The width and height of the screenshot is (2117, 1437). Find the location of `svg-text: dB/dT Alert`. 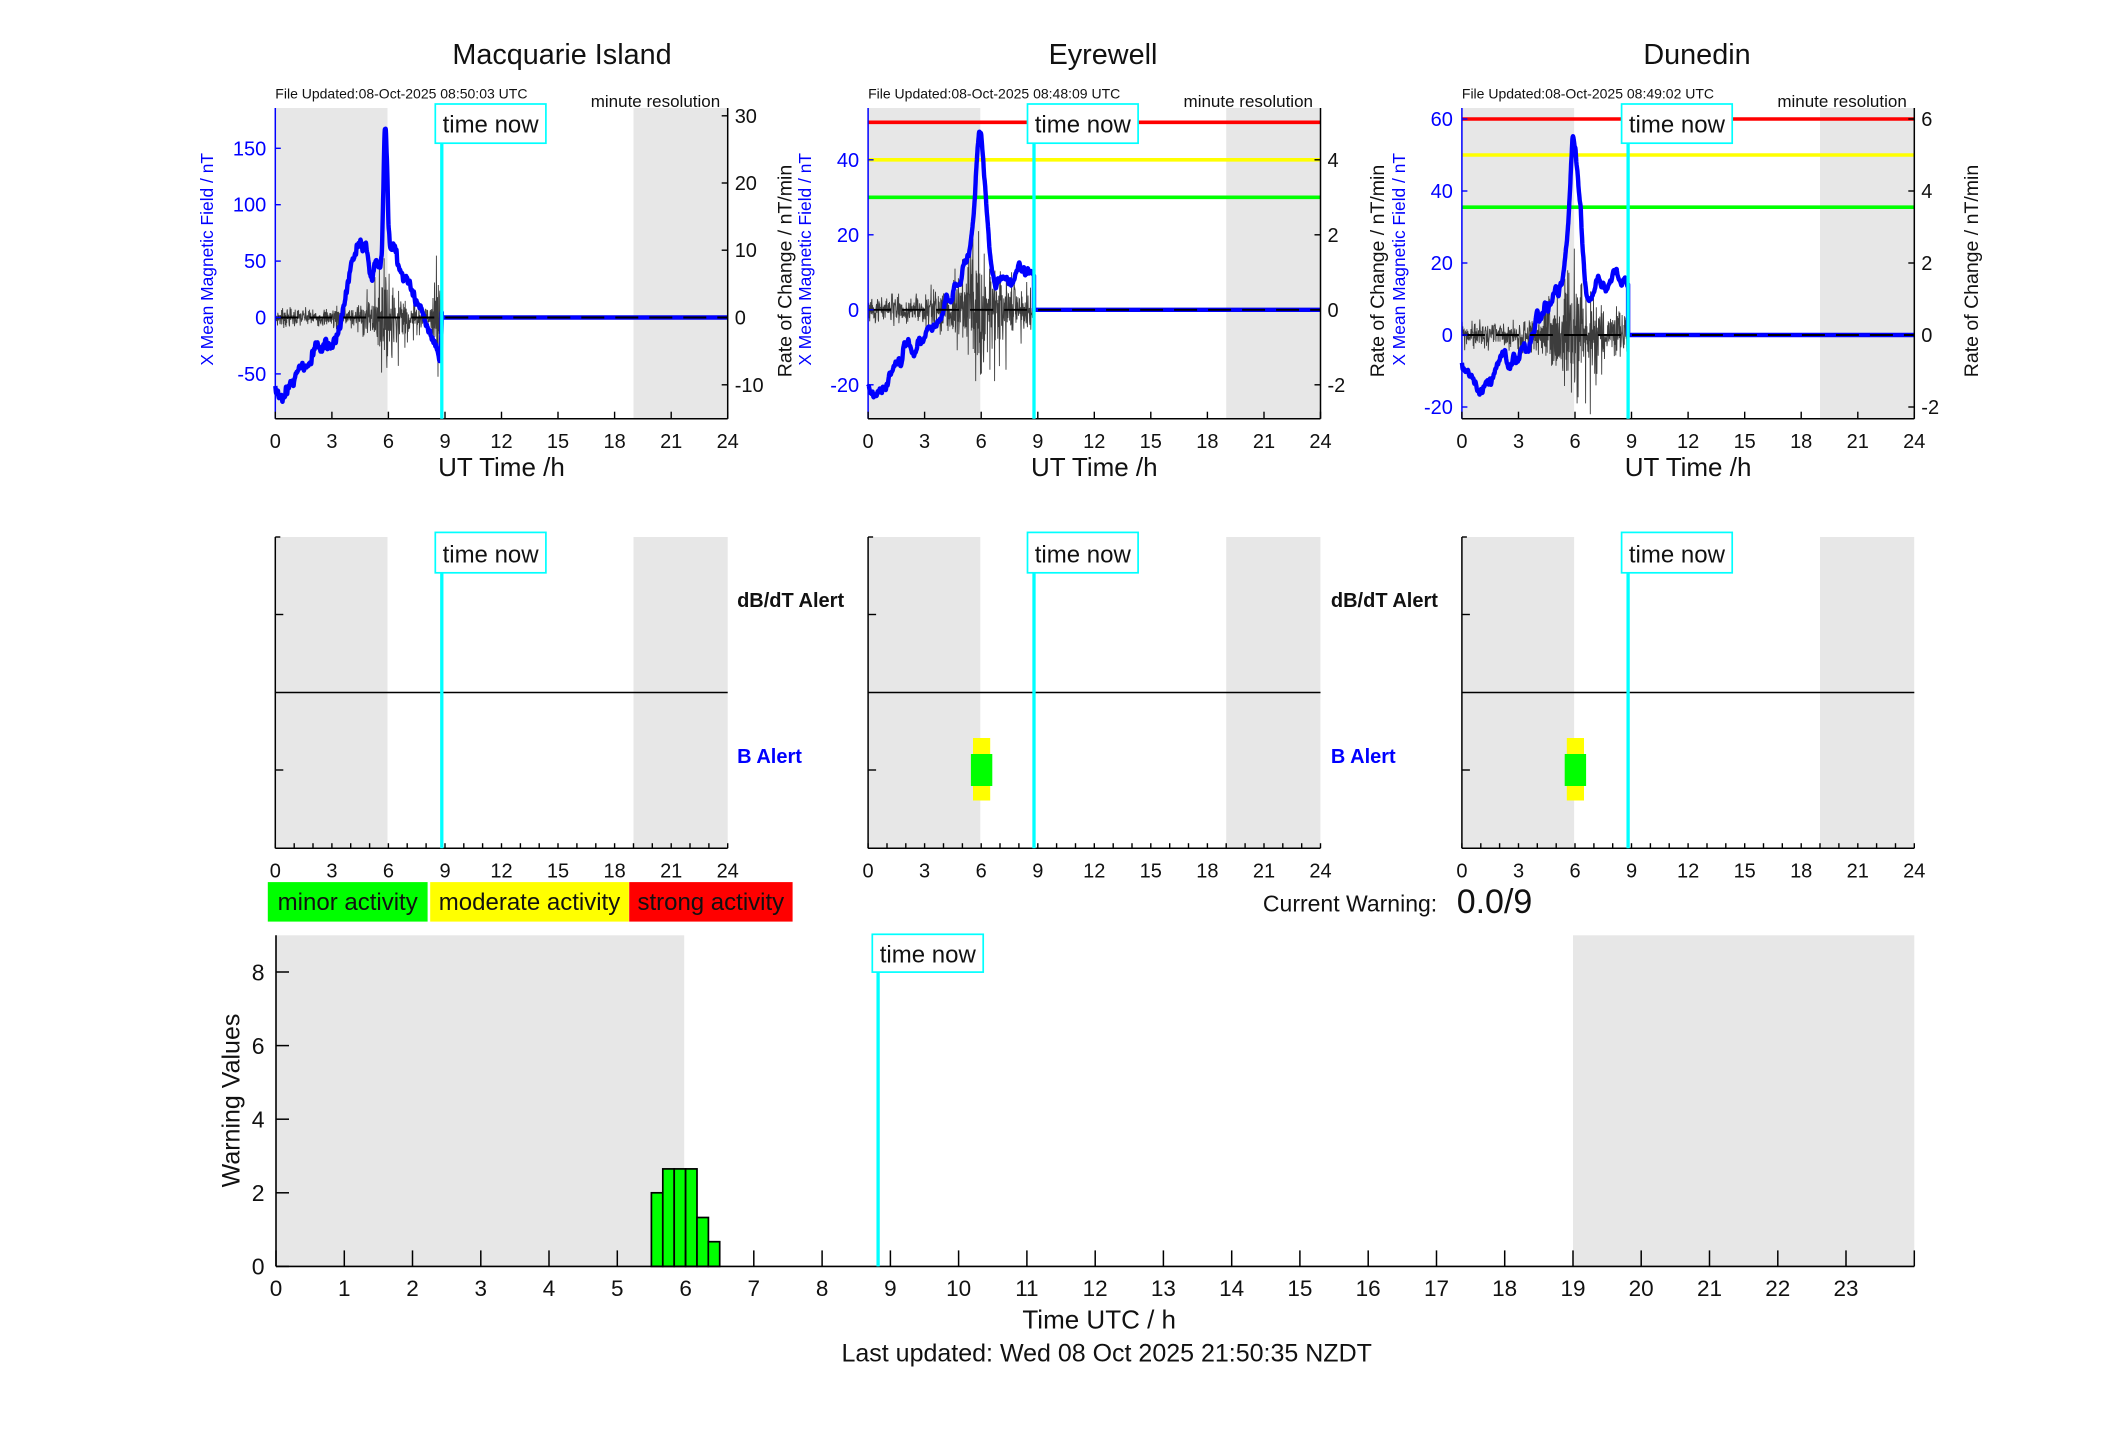

svg-text: dB/dT Alert is located at coordinates (790, 601).